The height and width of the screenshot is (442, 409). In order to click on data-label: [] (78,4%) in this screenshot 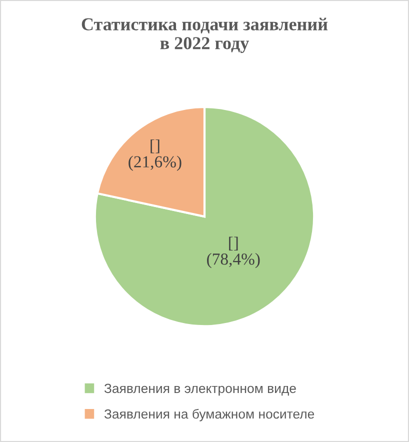, I will do `click(233, 252)`.